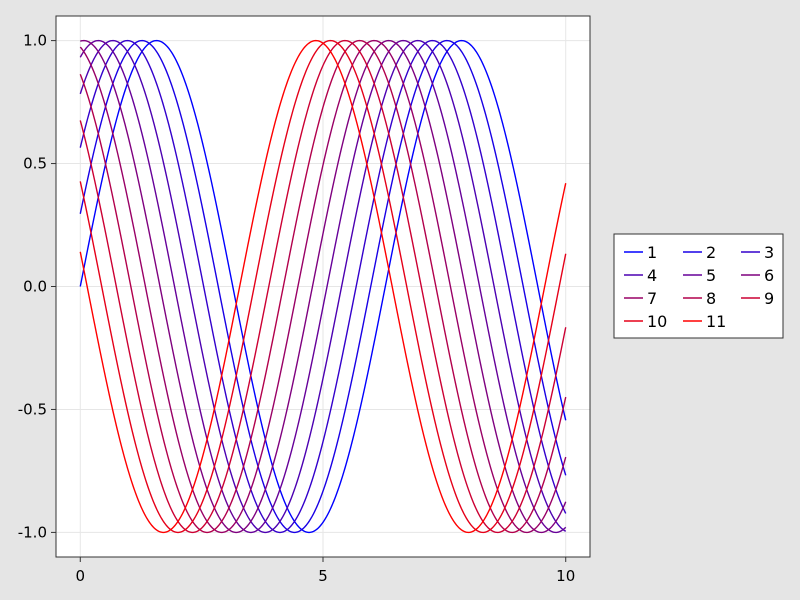 The image size is (800, 600). Describe the element at coordinates (769, 252) in the screenshot. I see `legend-label-3: 3` at that location.